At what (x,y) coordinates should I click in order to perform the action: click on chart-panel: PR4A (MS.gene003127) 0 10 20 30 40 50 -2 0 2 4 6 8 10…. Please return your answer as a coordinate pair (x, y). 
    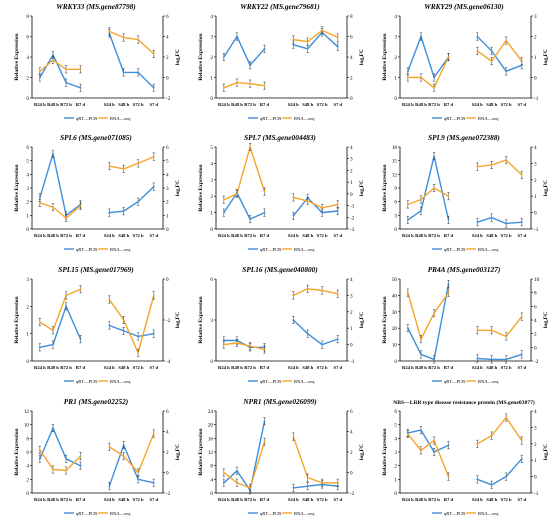
    Looking at the image, I should click on (465, 324).